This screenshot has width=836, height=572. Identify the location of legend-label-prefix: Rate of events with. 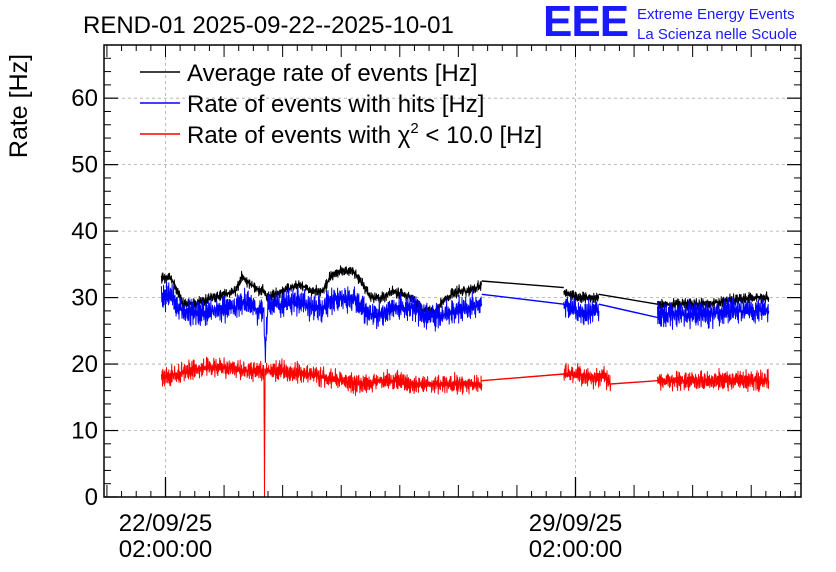
(292, 135).